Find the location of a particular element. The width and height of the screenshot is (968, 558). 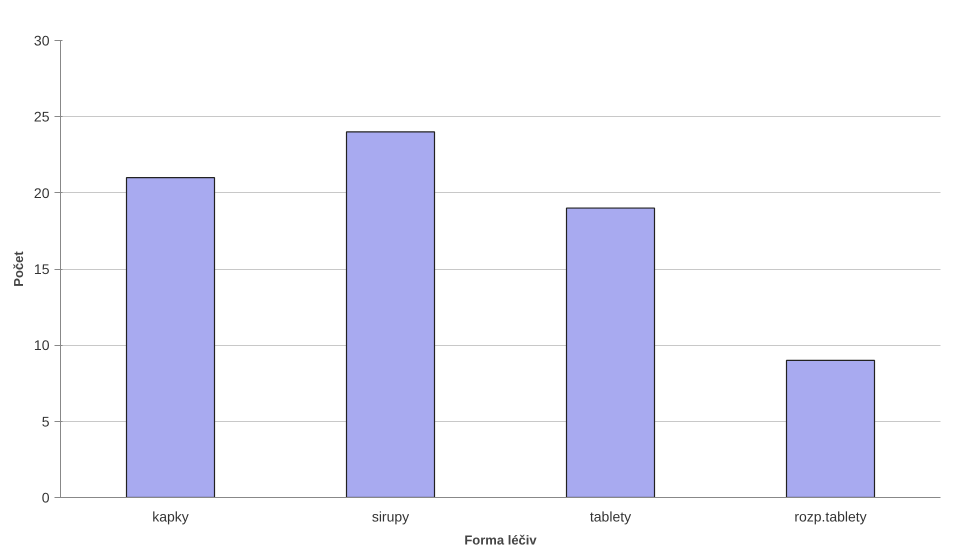

y-tick-label: 0 is located at coordinates (46, 498).